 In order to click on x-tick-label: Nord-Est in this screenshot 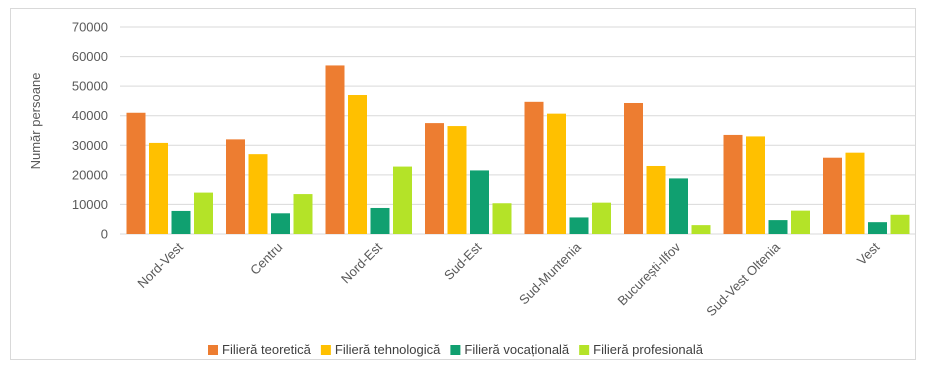, I will do `click(361, 262)`.